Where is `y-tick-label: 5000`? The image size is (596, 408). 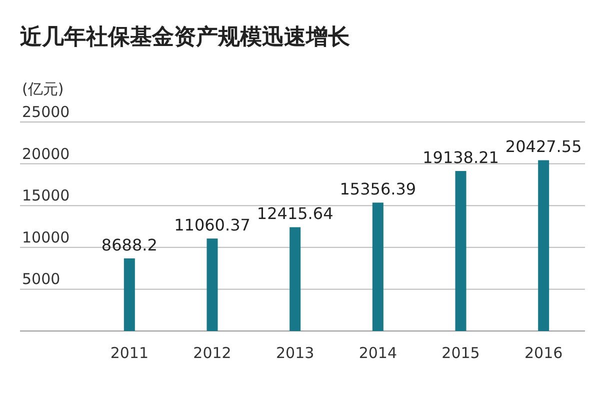 y-tick-label: 5000 is located at coordinates (41, 279).